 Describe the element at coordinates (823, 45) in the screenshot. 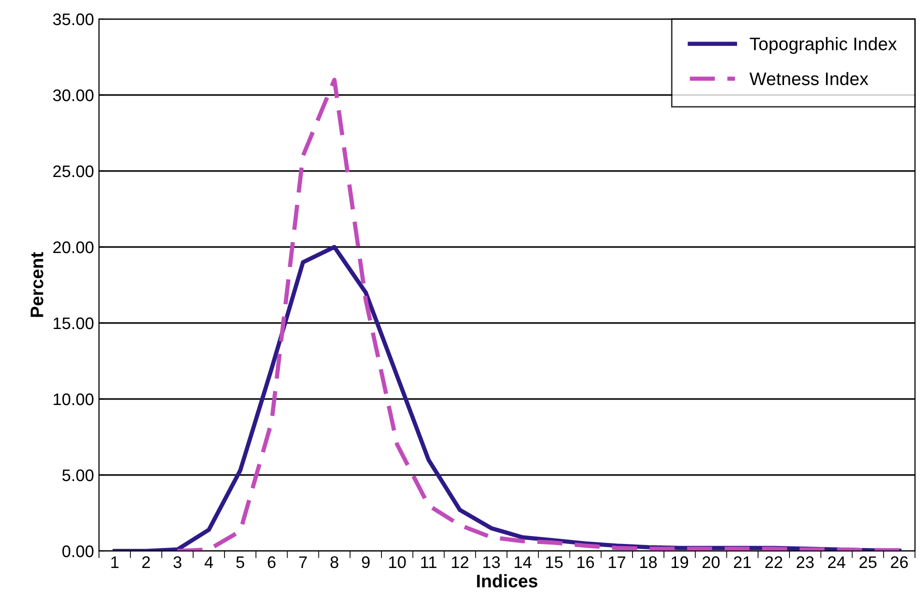

I see `legend-label: Topographic Index` at that location.